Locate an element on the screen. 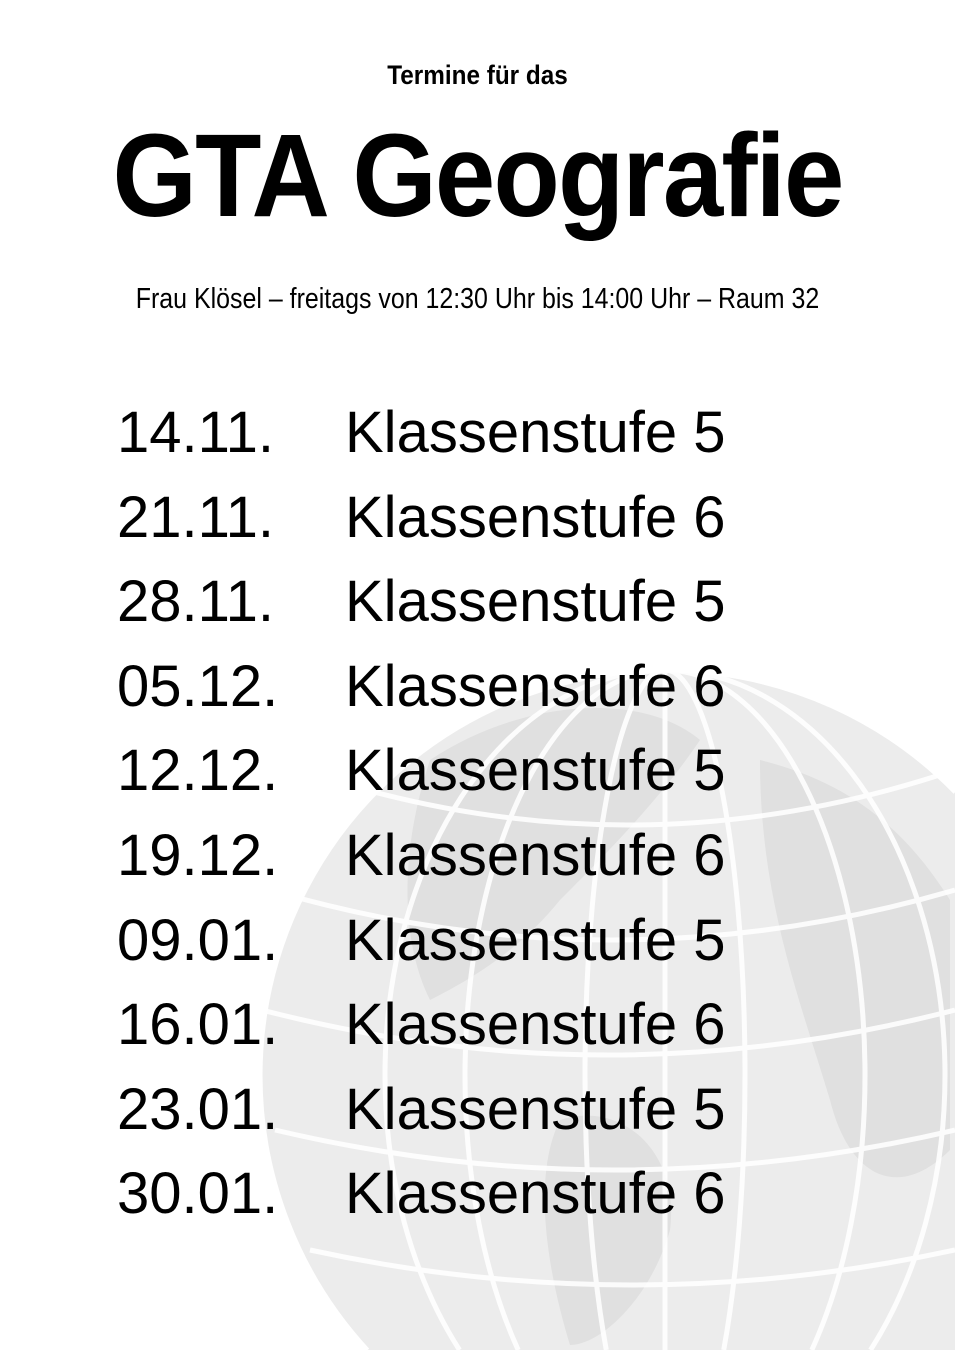  schedule-date: 21.11. is located at coordinates (195, 517).